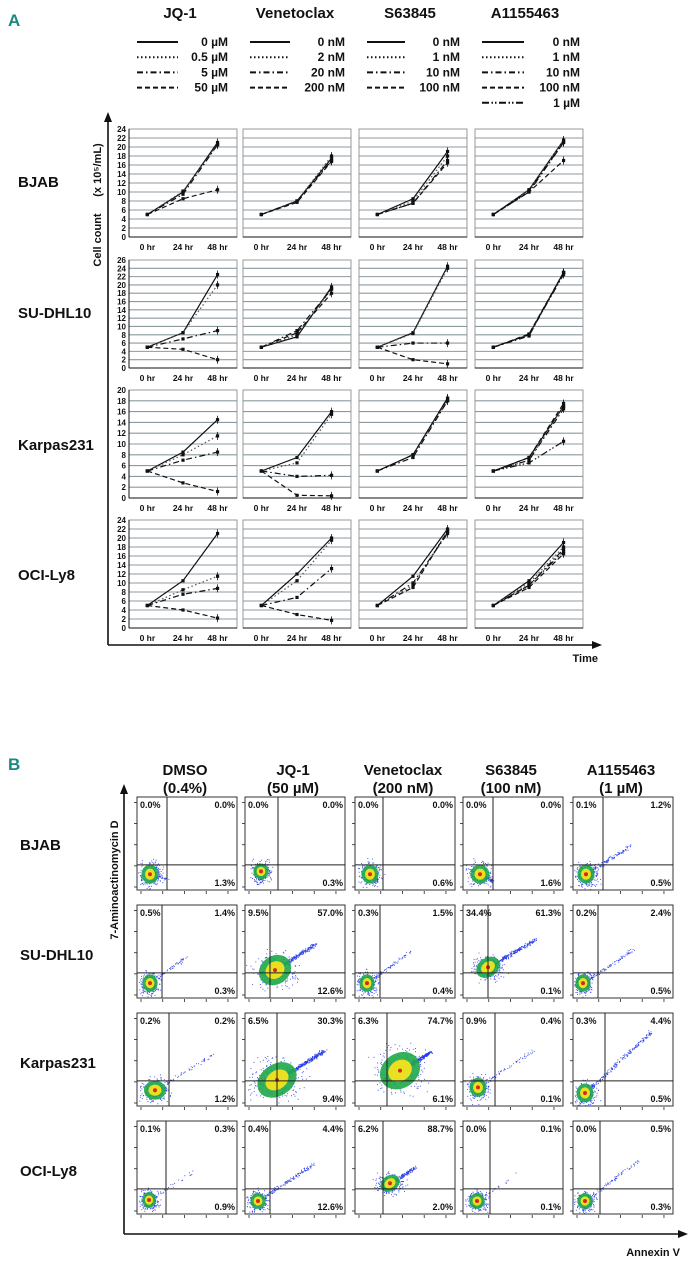  Describe the element at coordinates (294, 1169) in the screenshot. I see `flow-plot: 0.4% 4.4% 12.6%` at that location.